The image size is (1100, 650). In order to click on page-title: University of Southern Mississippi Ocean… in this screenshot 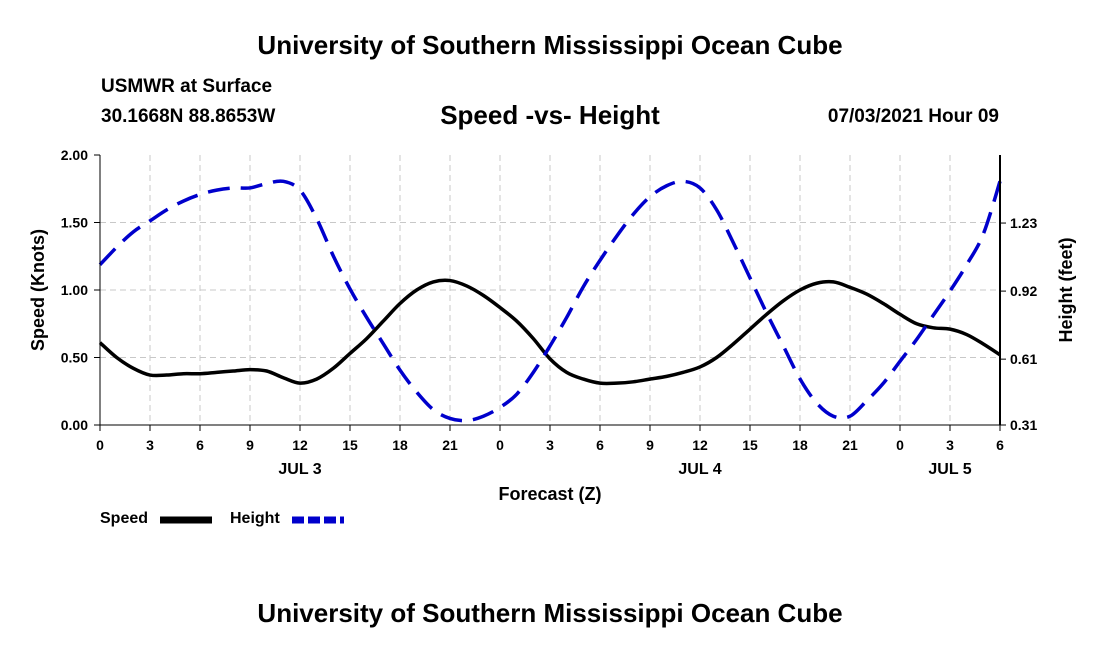, I will do `click(550, 45)`.